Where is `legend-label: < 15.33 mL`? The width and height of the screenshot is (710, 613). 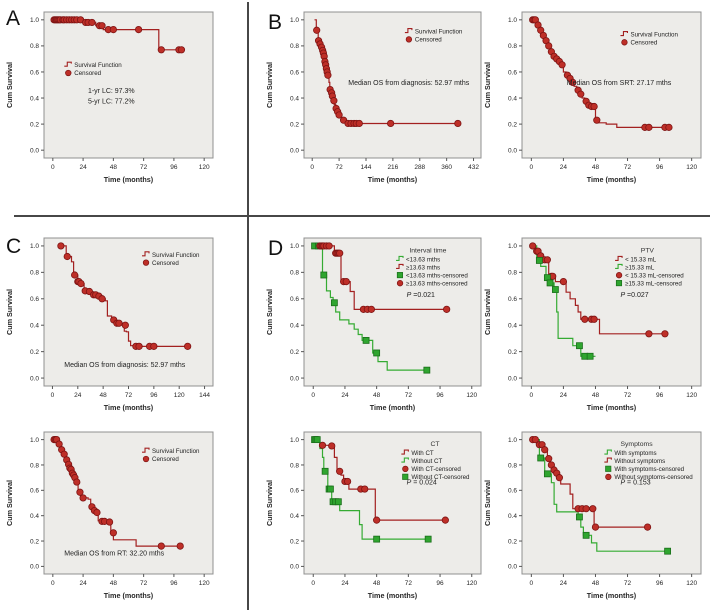 legend-label: < 15.33 mL is located at coordinates (641, 259).